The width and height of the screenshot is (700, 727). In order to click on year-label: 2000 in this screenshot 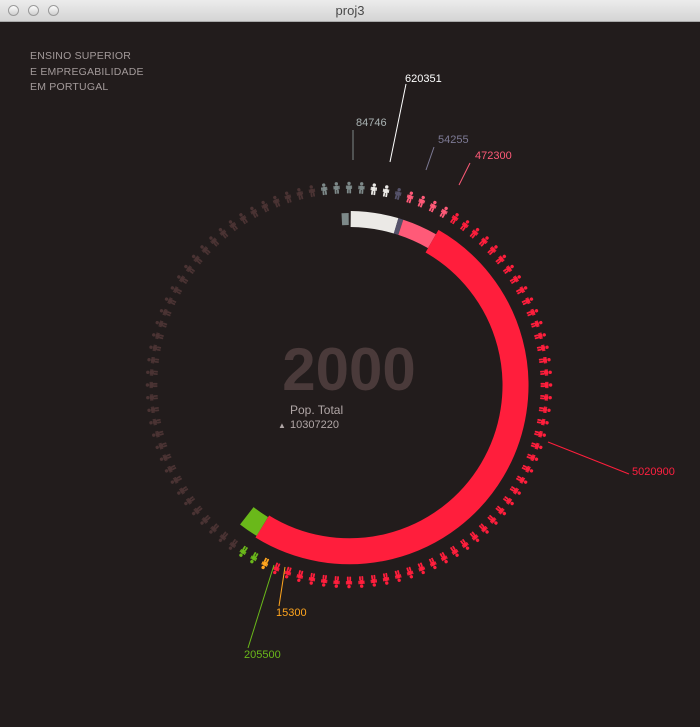, I will do `click(348, 369)`.